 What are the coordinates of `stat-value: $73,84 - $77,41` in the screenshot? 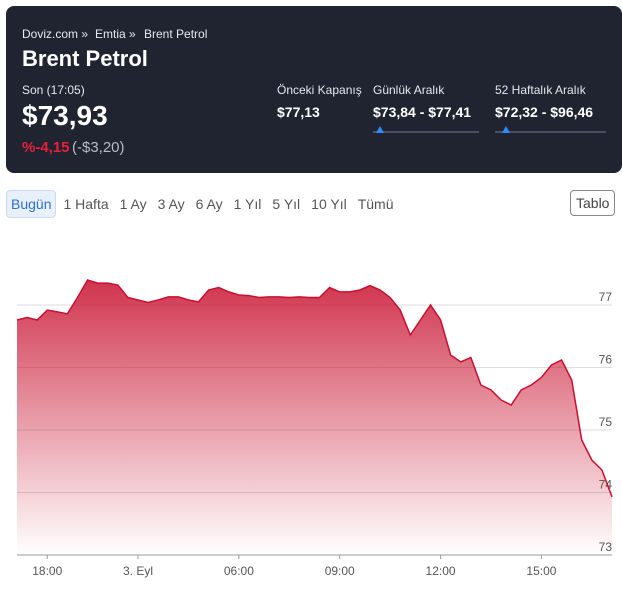 It's located at (422, 112).